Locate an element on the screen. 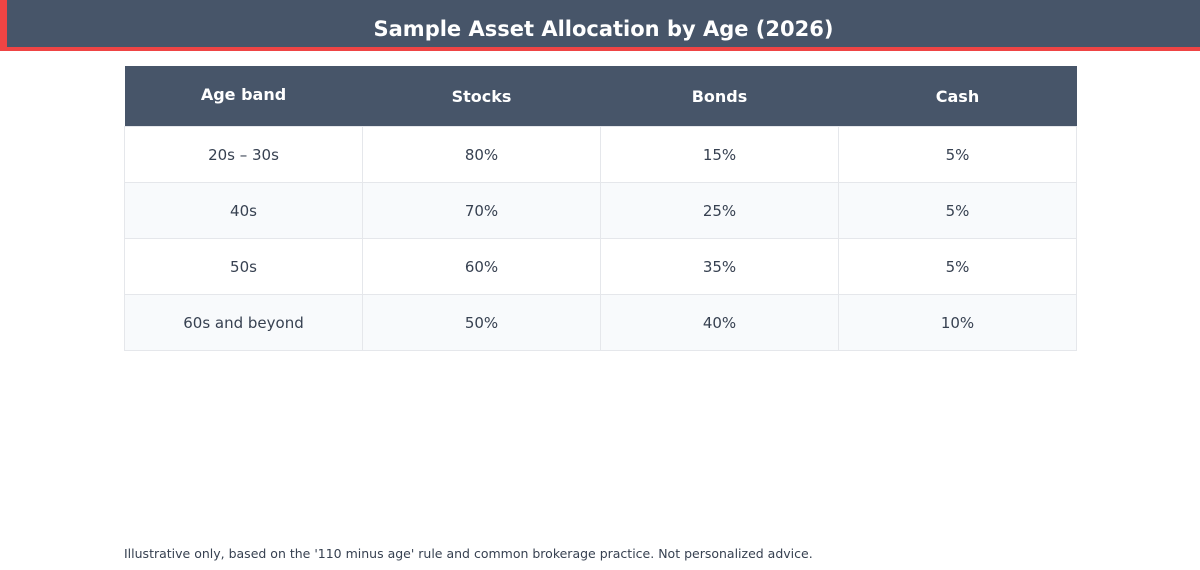 This screenshot has width=1200, height=570. cell-age-band: 20s – 30s is located at coordinates (243, 154).